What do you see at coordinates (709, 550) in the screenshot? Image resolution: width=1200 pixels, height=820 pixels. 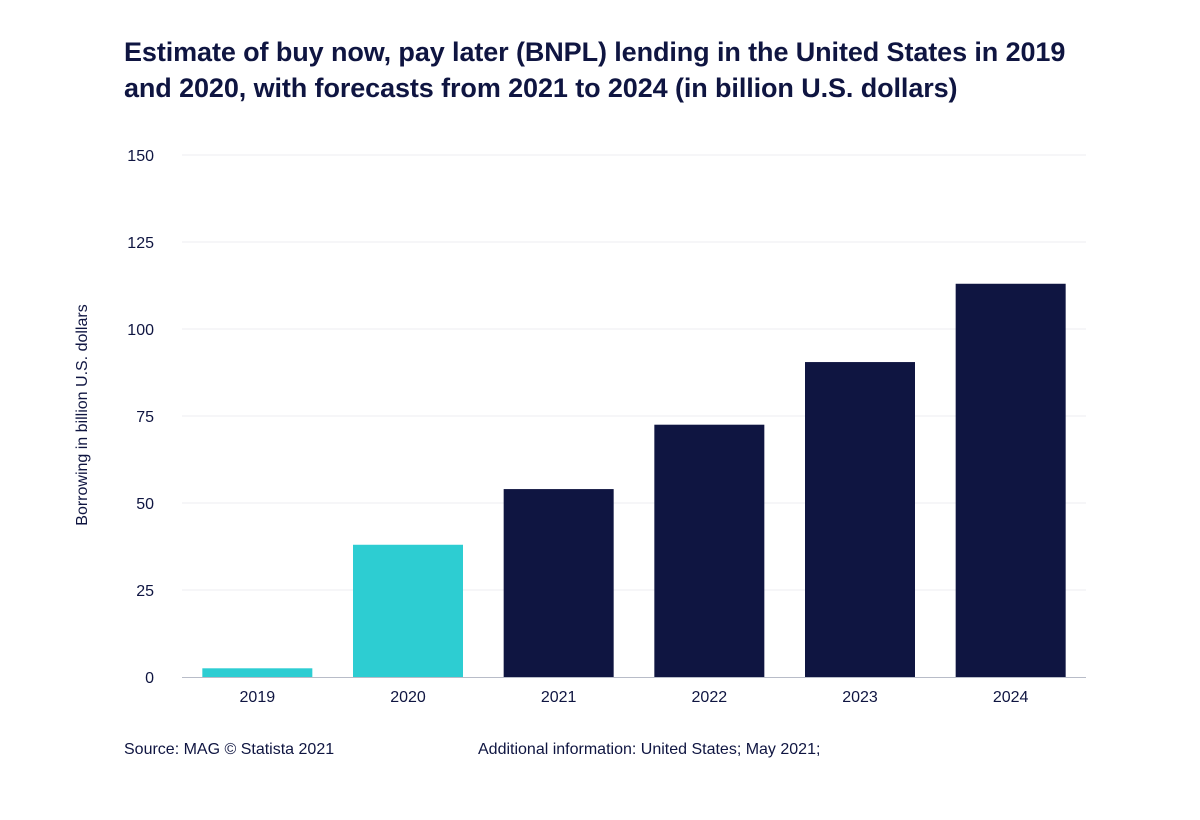 I see `bar-2022` at bounding box center [709, 550].